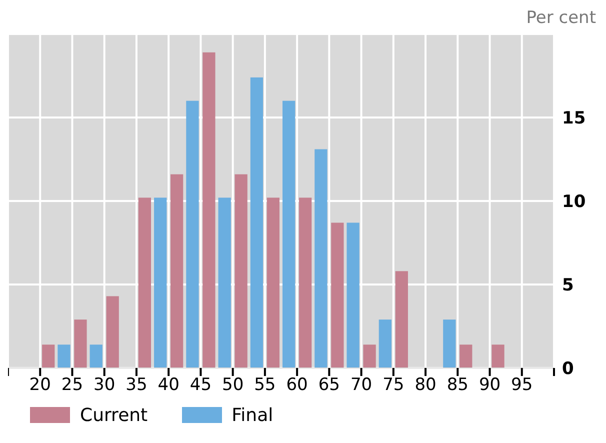 The height and width of the screenshot is (443, 606). I want to click on y-tick-label: 10, so click(574, 202).